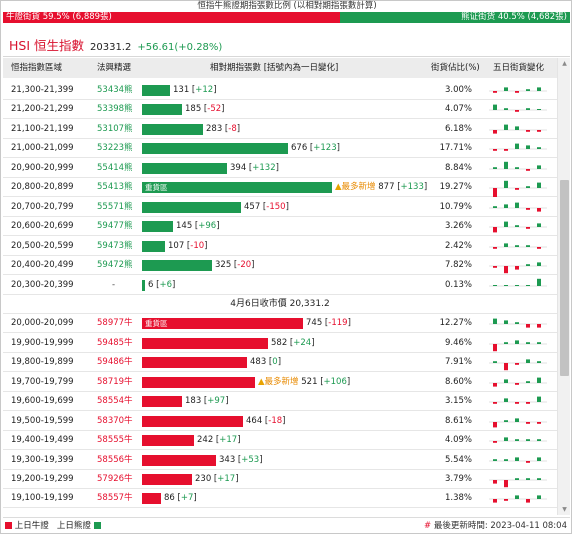  What do you see at coordinates (97, 525) in the screenshot?
I see `bear-legend-swatch-icon` at bounding box center [97, 525].